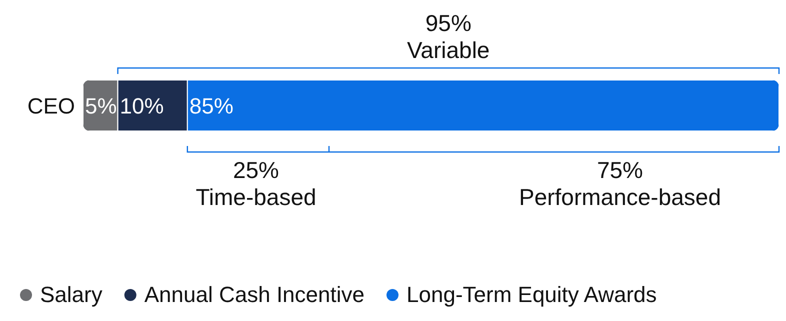 Image resolution: width=786 pixels, height=321 pixels. I want to click on data-label: 85%, so click(211, 106).